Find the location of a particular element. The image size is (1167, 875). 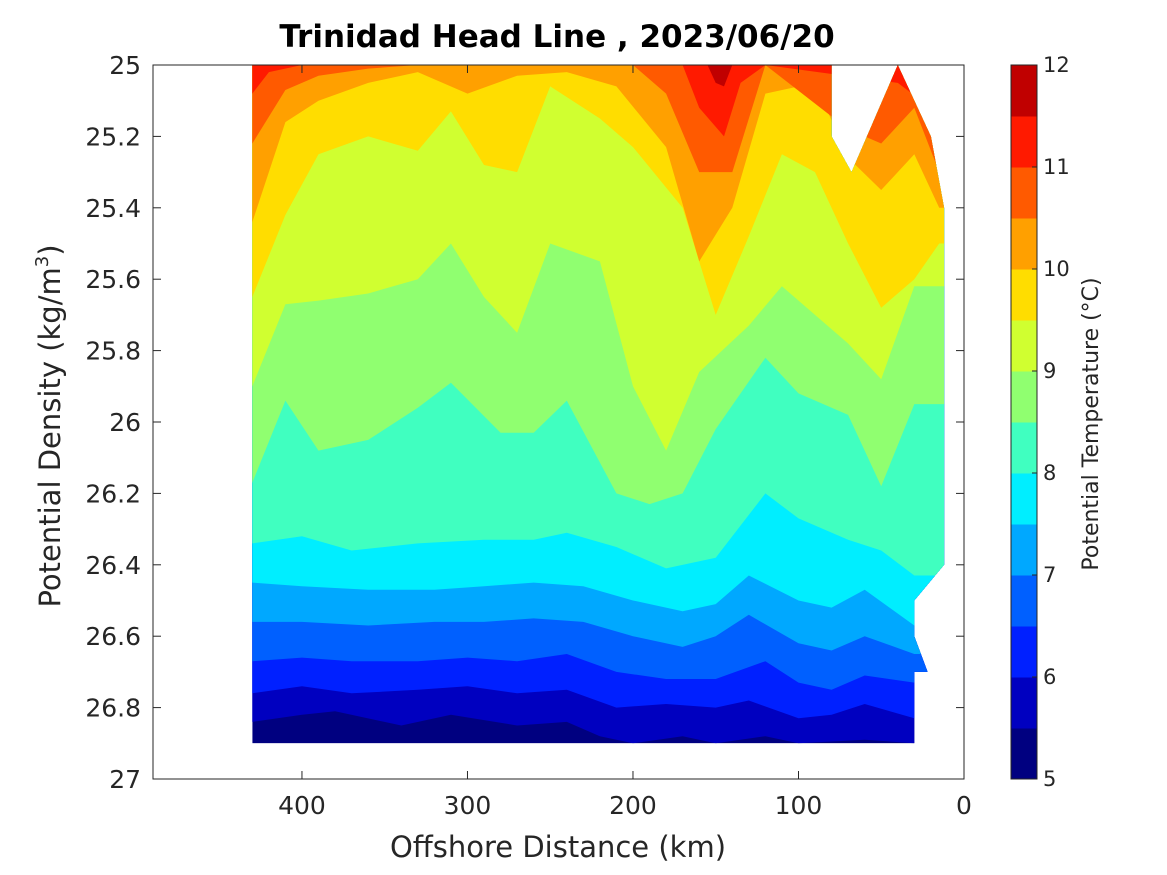

y-tick-label: 25.4 is located at coordinates (113, 208).